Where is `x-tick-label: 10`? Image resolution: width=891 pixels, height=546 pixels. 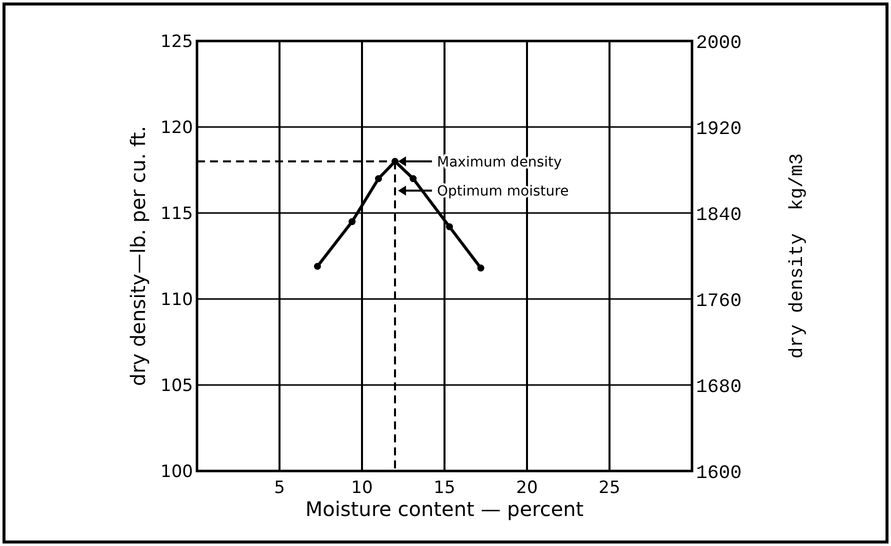 x-tick-label: 10 is located at coordinates (362, 488).